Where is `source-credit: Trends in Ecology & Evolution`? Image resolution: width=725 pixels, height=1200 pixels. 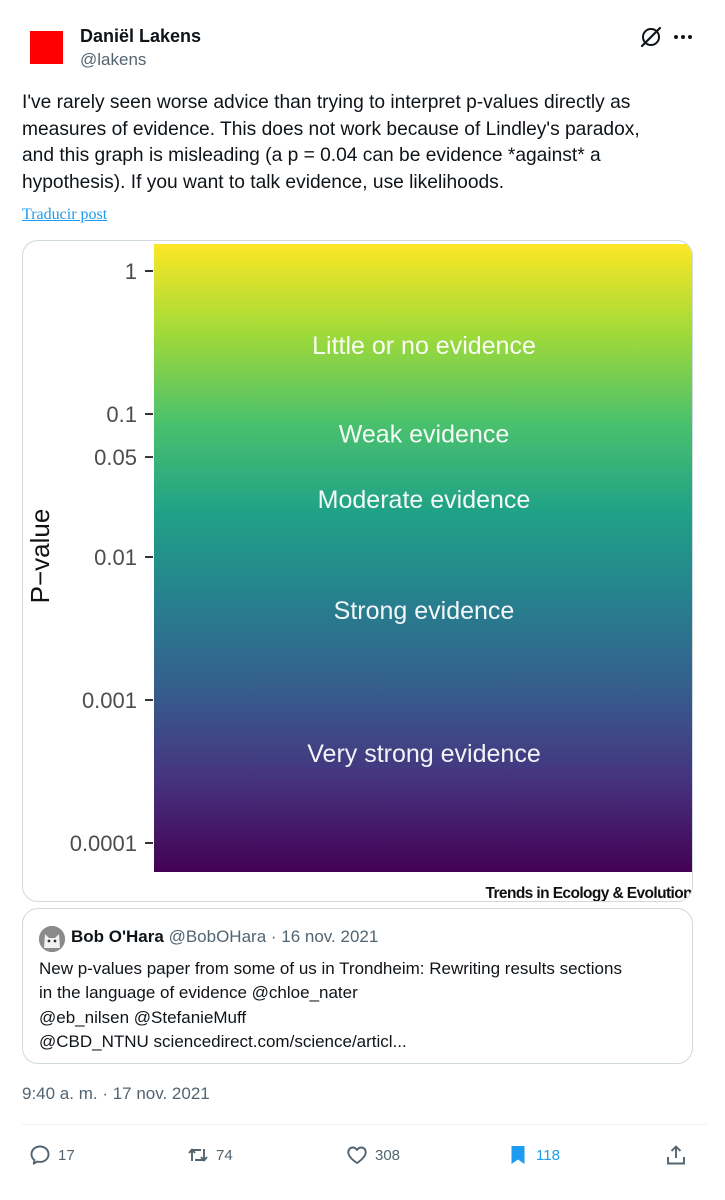
source-credit: Trends in Ecology & Evolution is located at coordinates (588, 893).